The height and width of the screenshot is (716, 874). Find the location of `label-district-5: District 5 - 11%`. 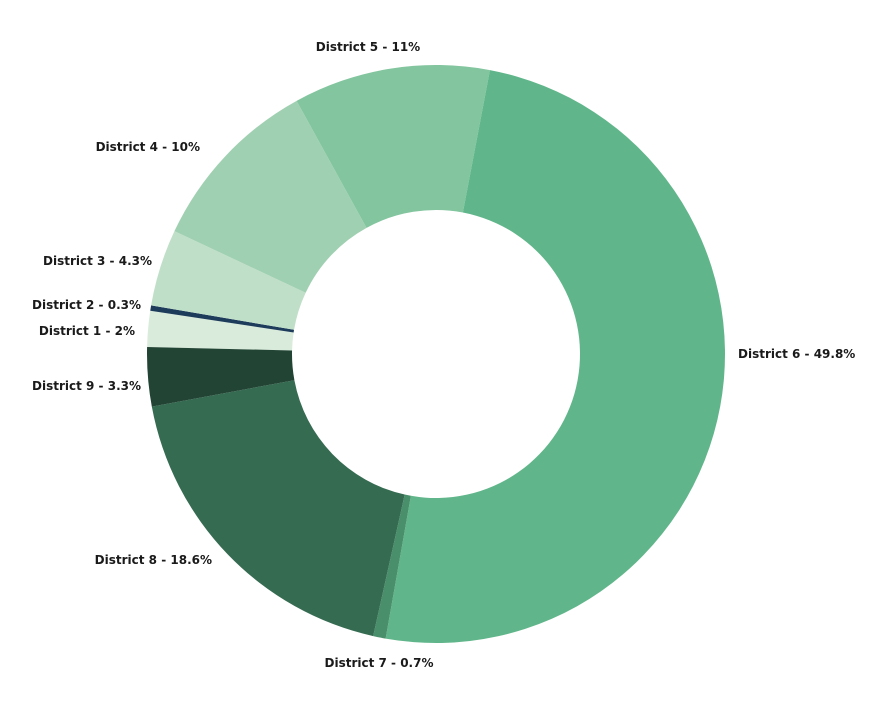

label-district-5: District 5 - 11% is located at coordinates (368, 47).